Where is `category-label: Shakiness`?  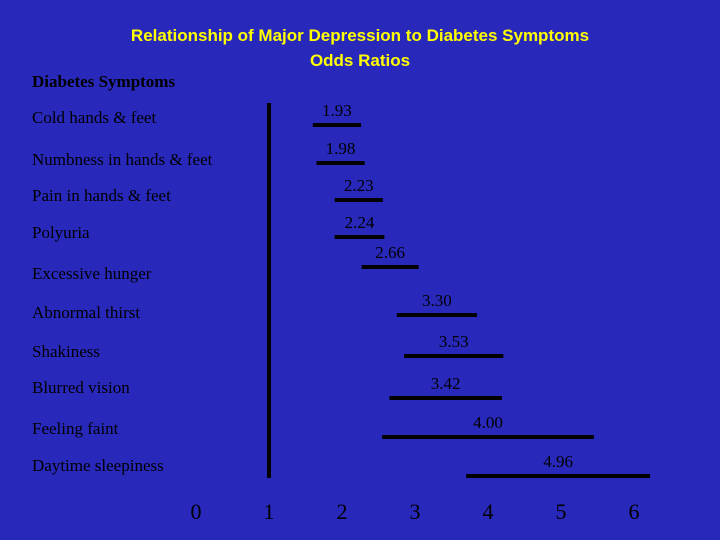
category-label: Shakiness is located at coordinates (66, 351).